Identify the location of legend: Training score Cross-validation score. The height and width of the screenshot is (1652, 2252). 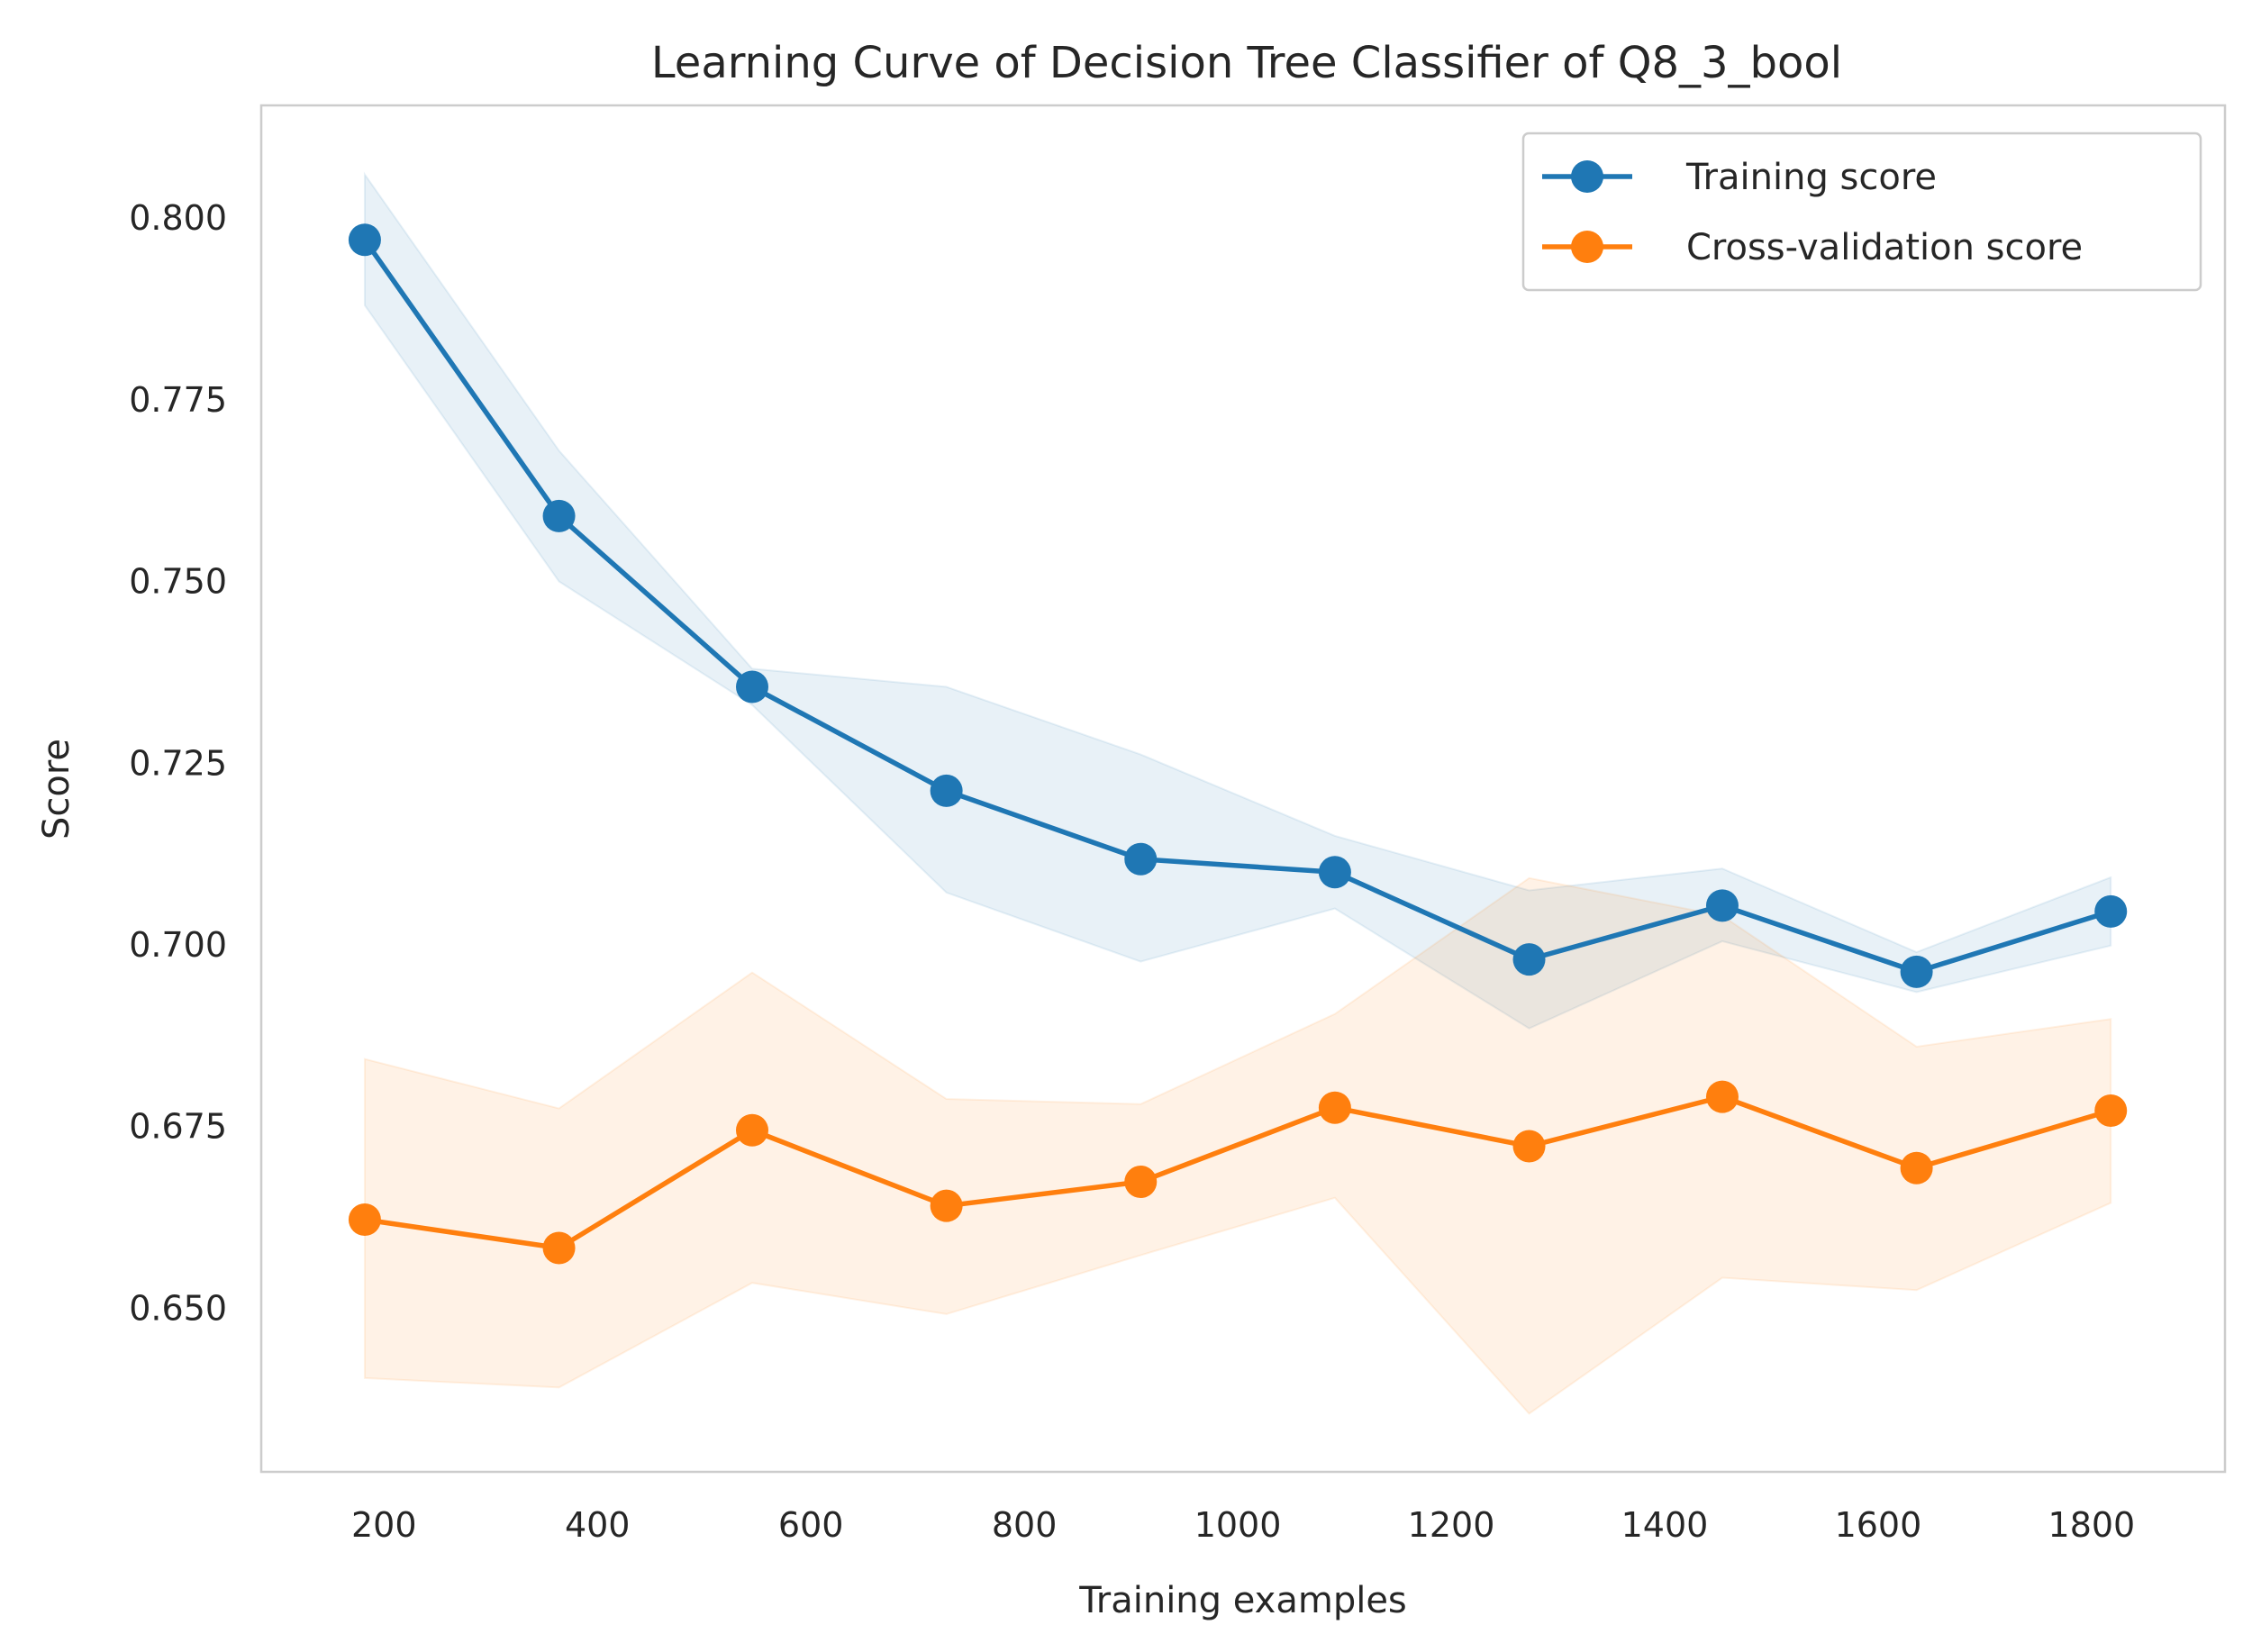
(1861, 212).